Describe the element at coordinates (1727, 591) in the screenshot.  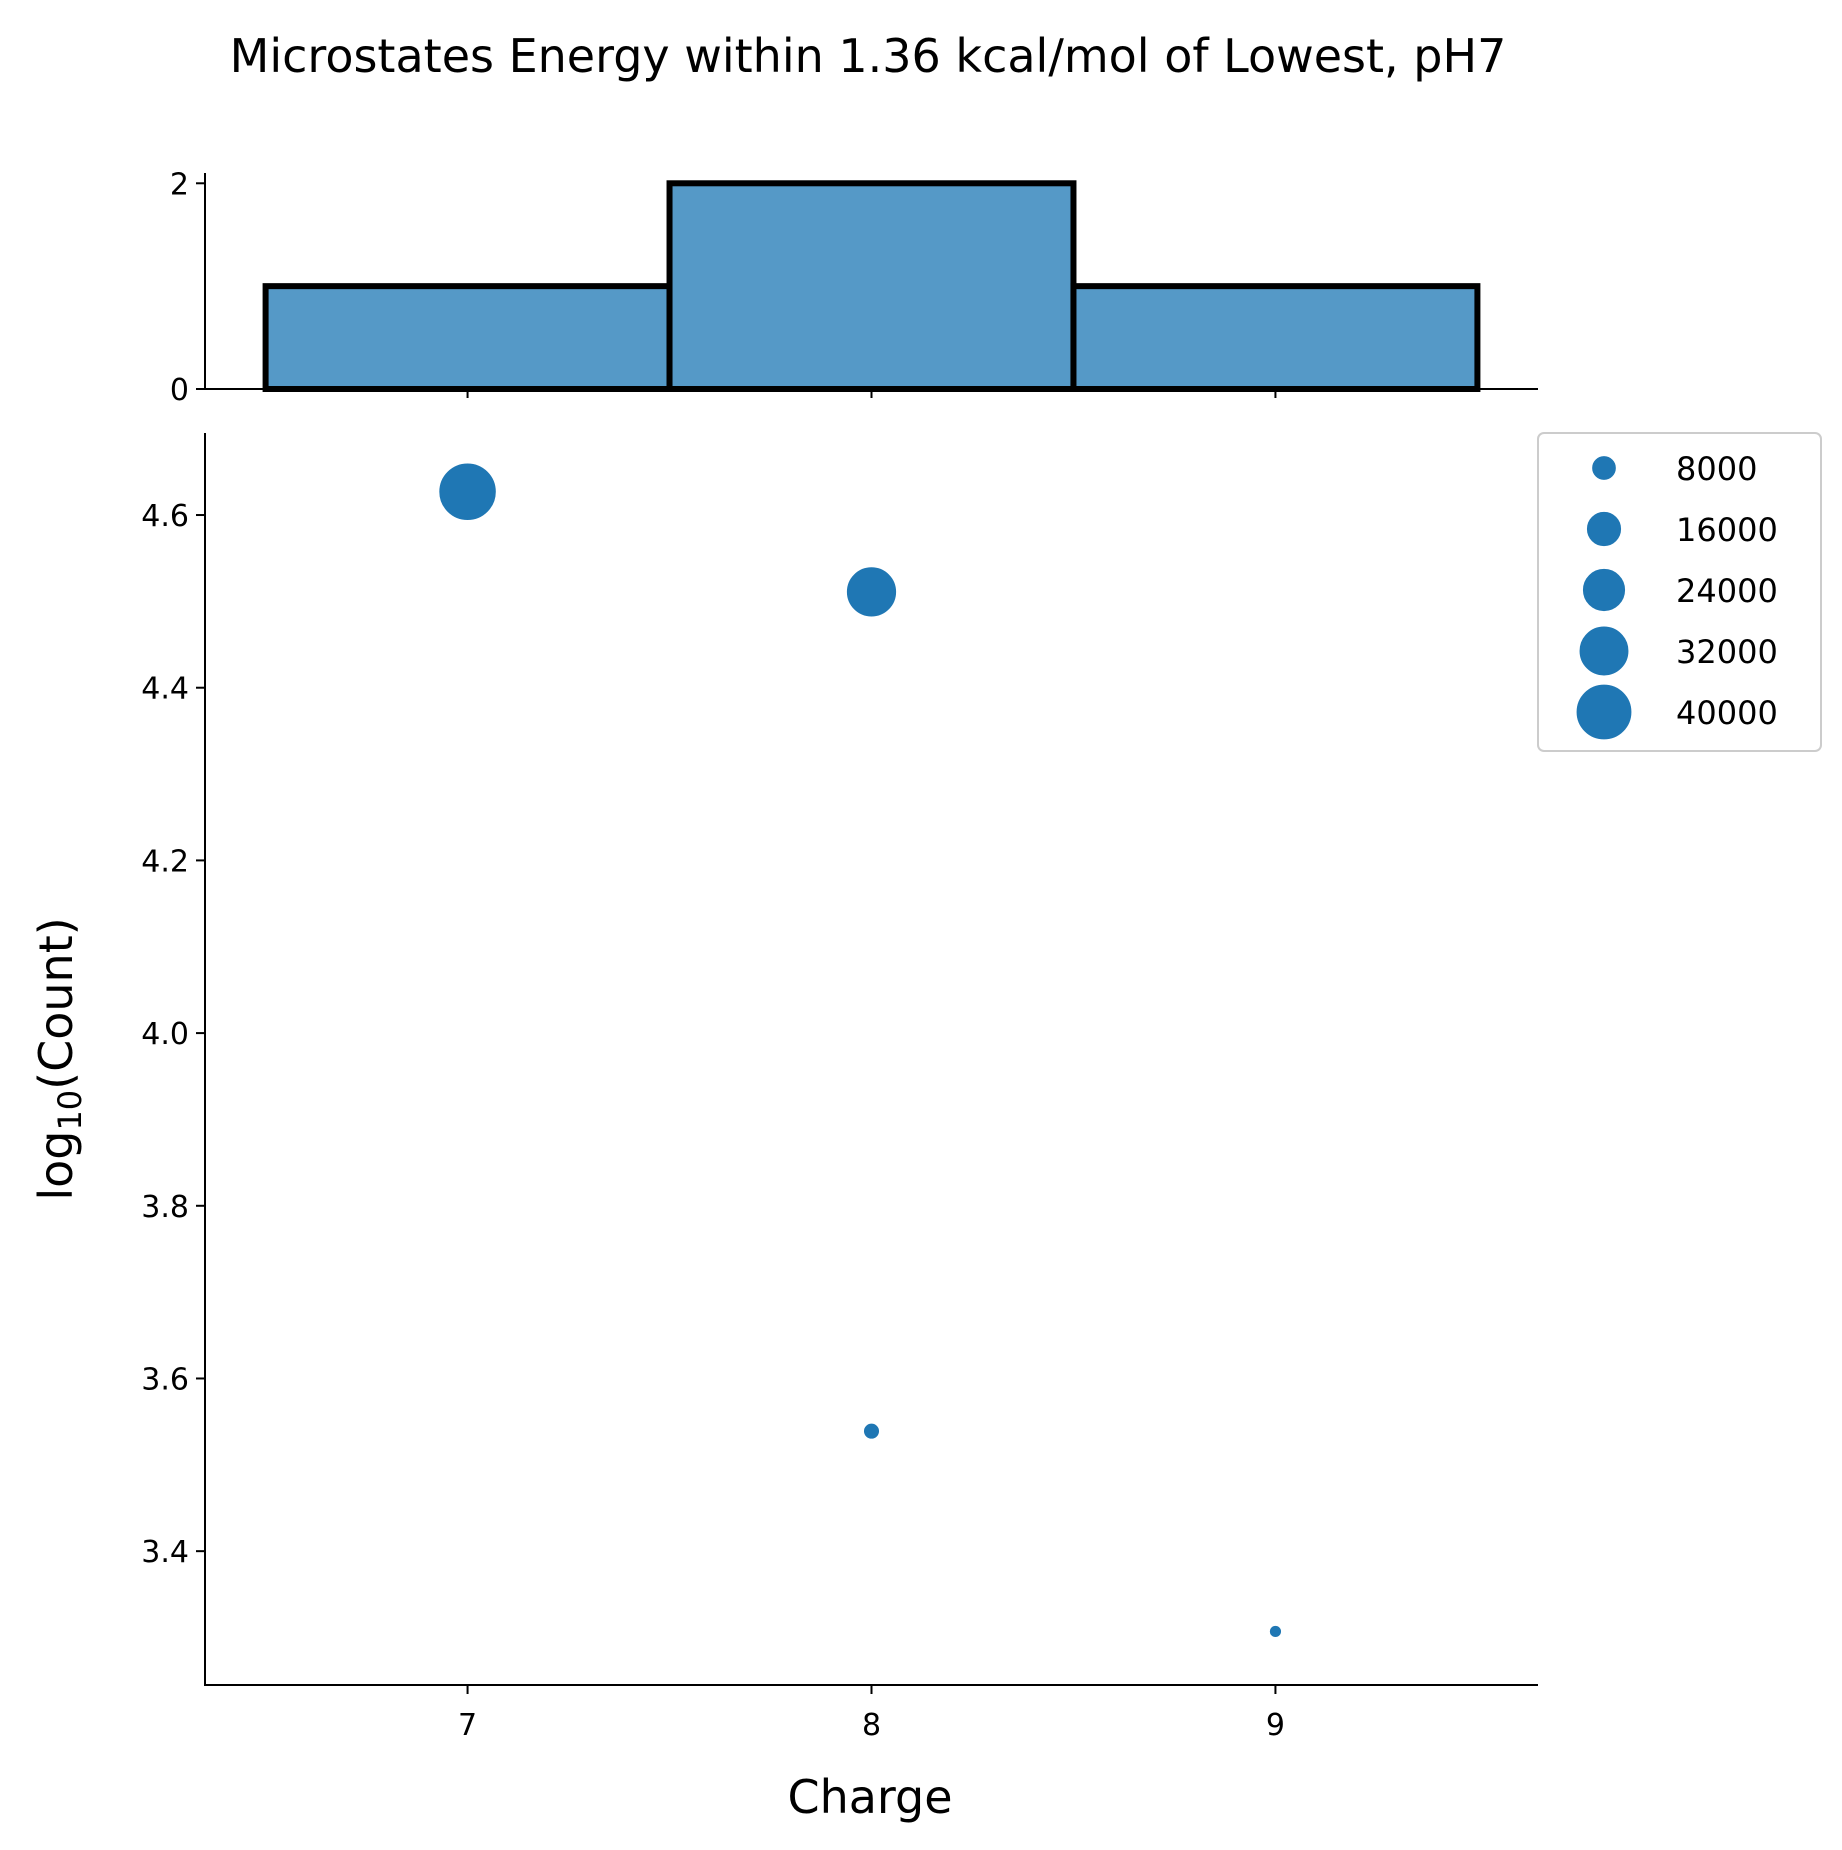
I see `legend-label: 24000` at that location.